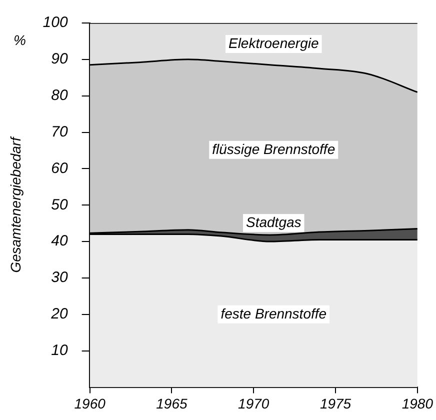  I want to click on y-tick-label: 100, so click(55, 23).